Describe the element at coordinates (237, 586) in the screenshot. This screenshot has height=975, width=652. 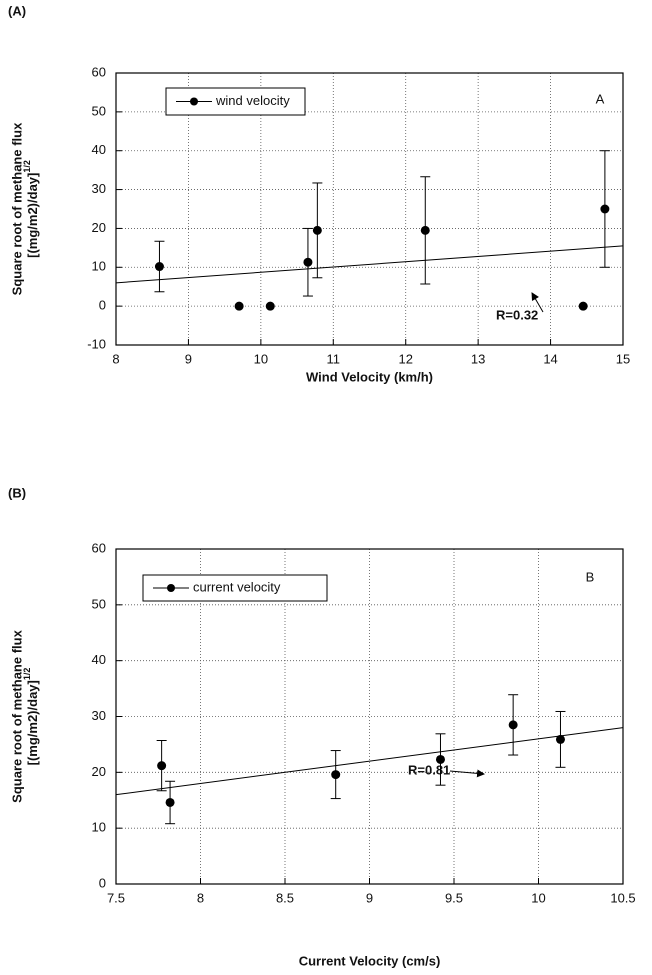
I see `legend-label: current velocity` at that location.